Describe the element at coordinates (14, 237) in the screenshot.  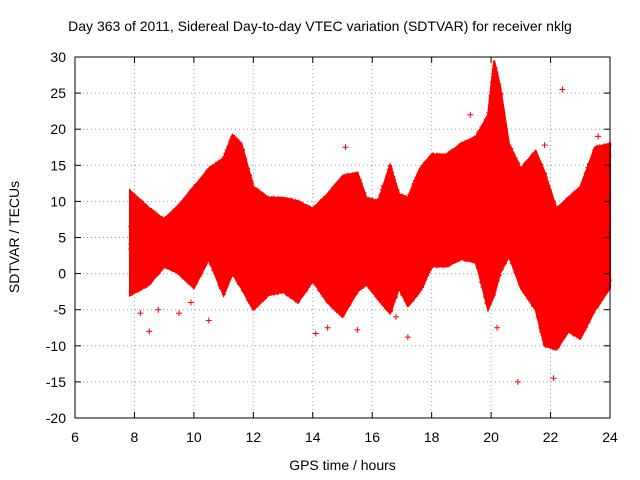
I see `y-axis-label: SDTVAR / TECUs` at that location.